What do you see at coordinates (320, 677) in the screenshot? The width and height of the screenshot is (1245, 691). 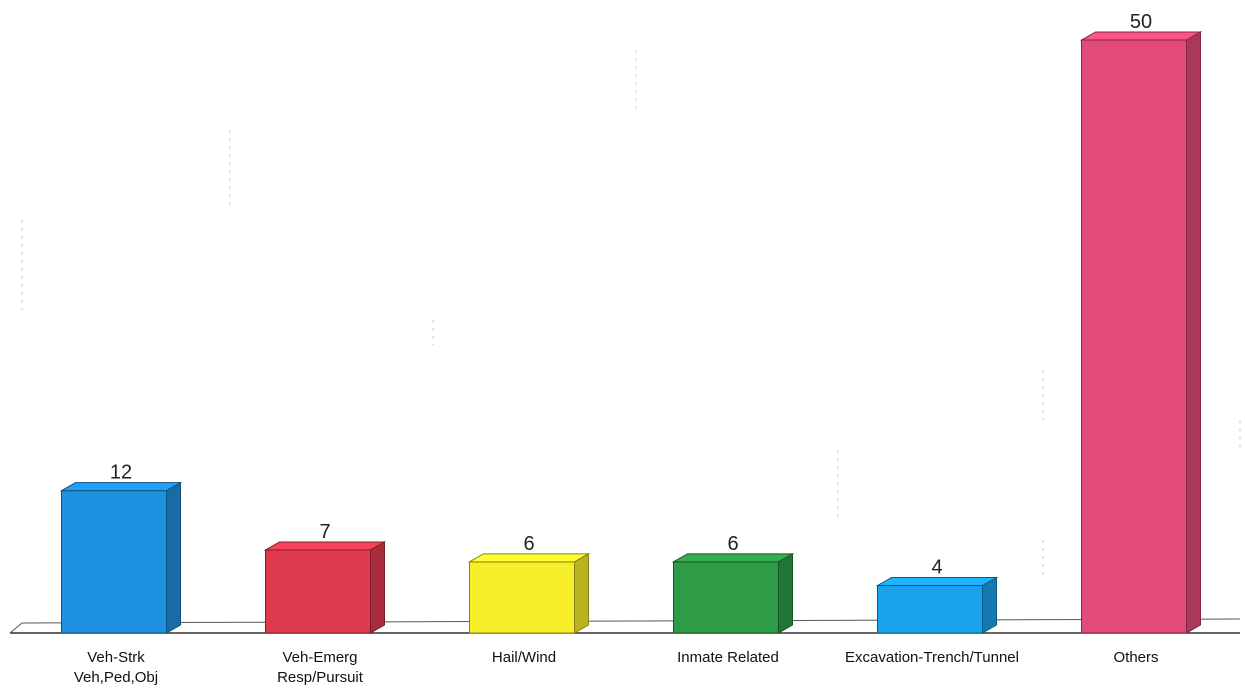 I see `category-label-line: Resp/Pursuit` at bounding box center [320, 677].